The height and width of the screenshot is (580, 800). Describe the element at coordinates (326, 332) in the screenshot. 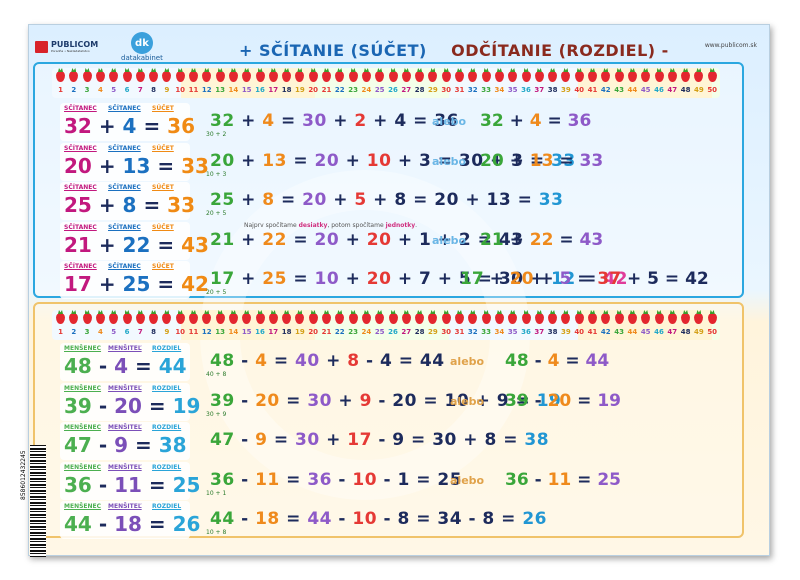

I see `number-line-number: 21` at that location.